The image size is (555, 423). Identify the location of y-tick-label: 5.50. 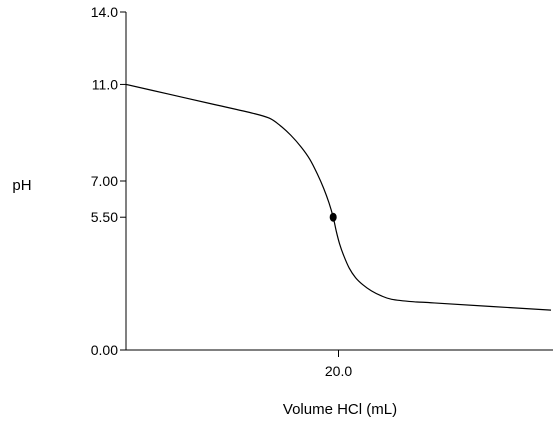
(104, 217).